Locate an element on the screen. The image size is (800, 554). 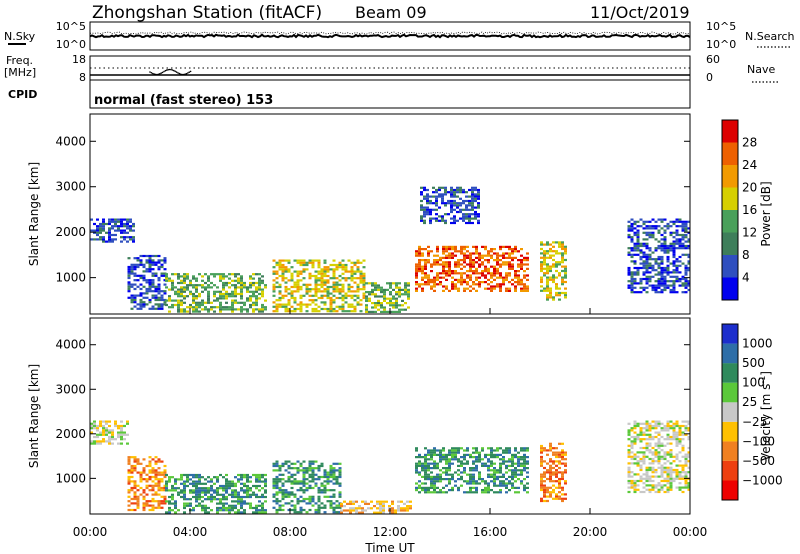
nsky-right-tick-top: 10^5 is located at coordinates (721, 26).